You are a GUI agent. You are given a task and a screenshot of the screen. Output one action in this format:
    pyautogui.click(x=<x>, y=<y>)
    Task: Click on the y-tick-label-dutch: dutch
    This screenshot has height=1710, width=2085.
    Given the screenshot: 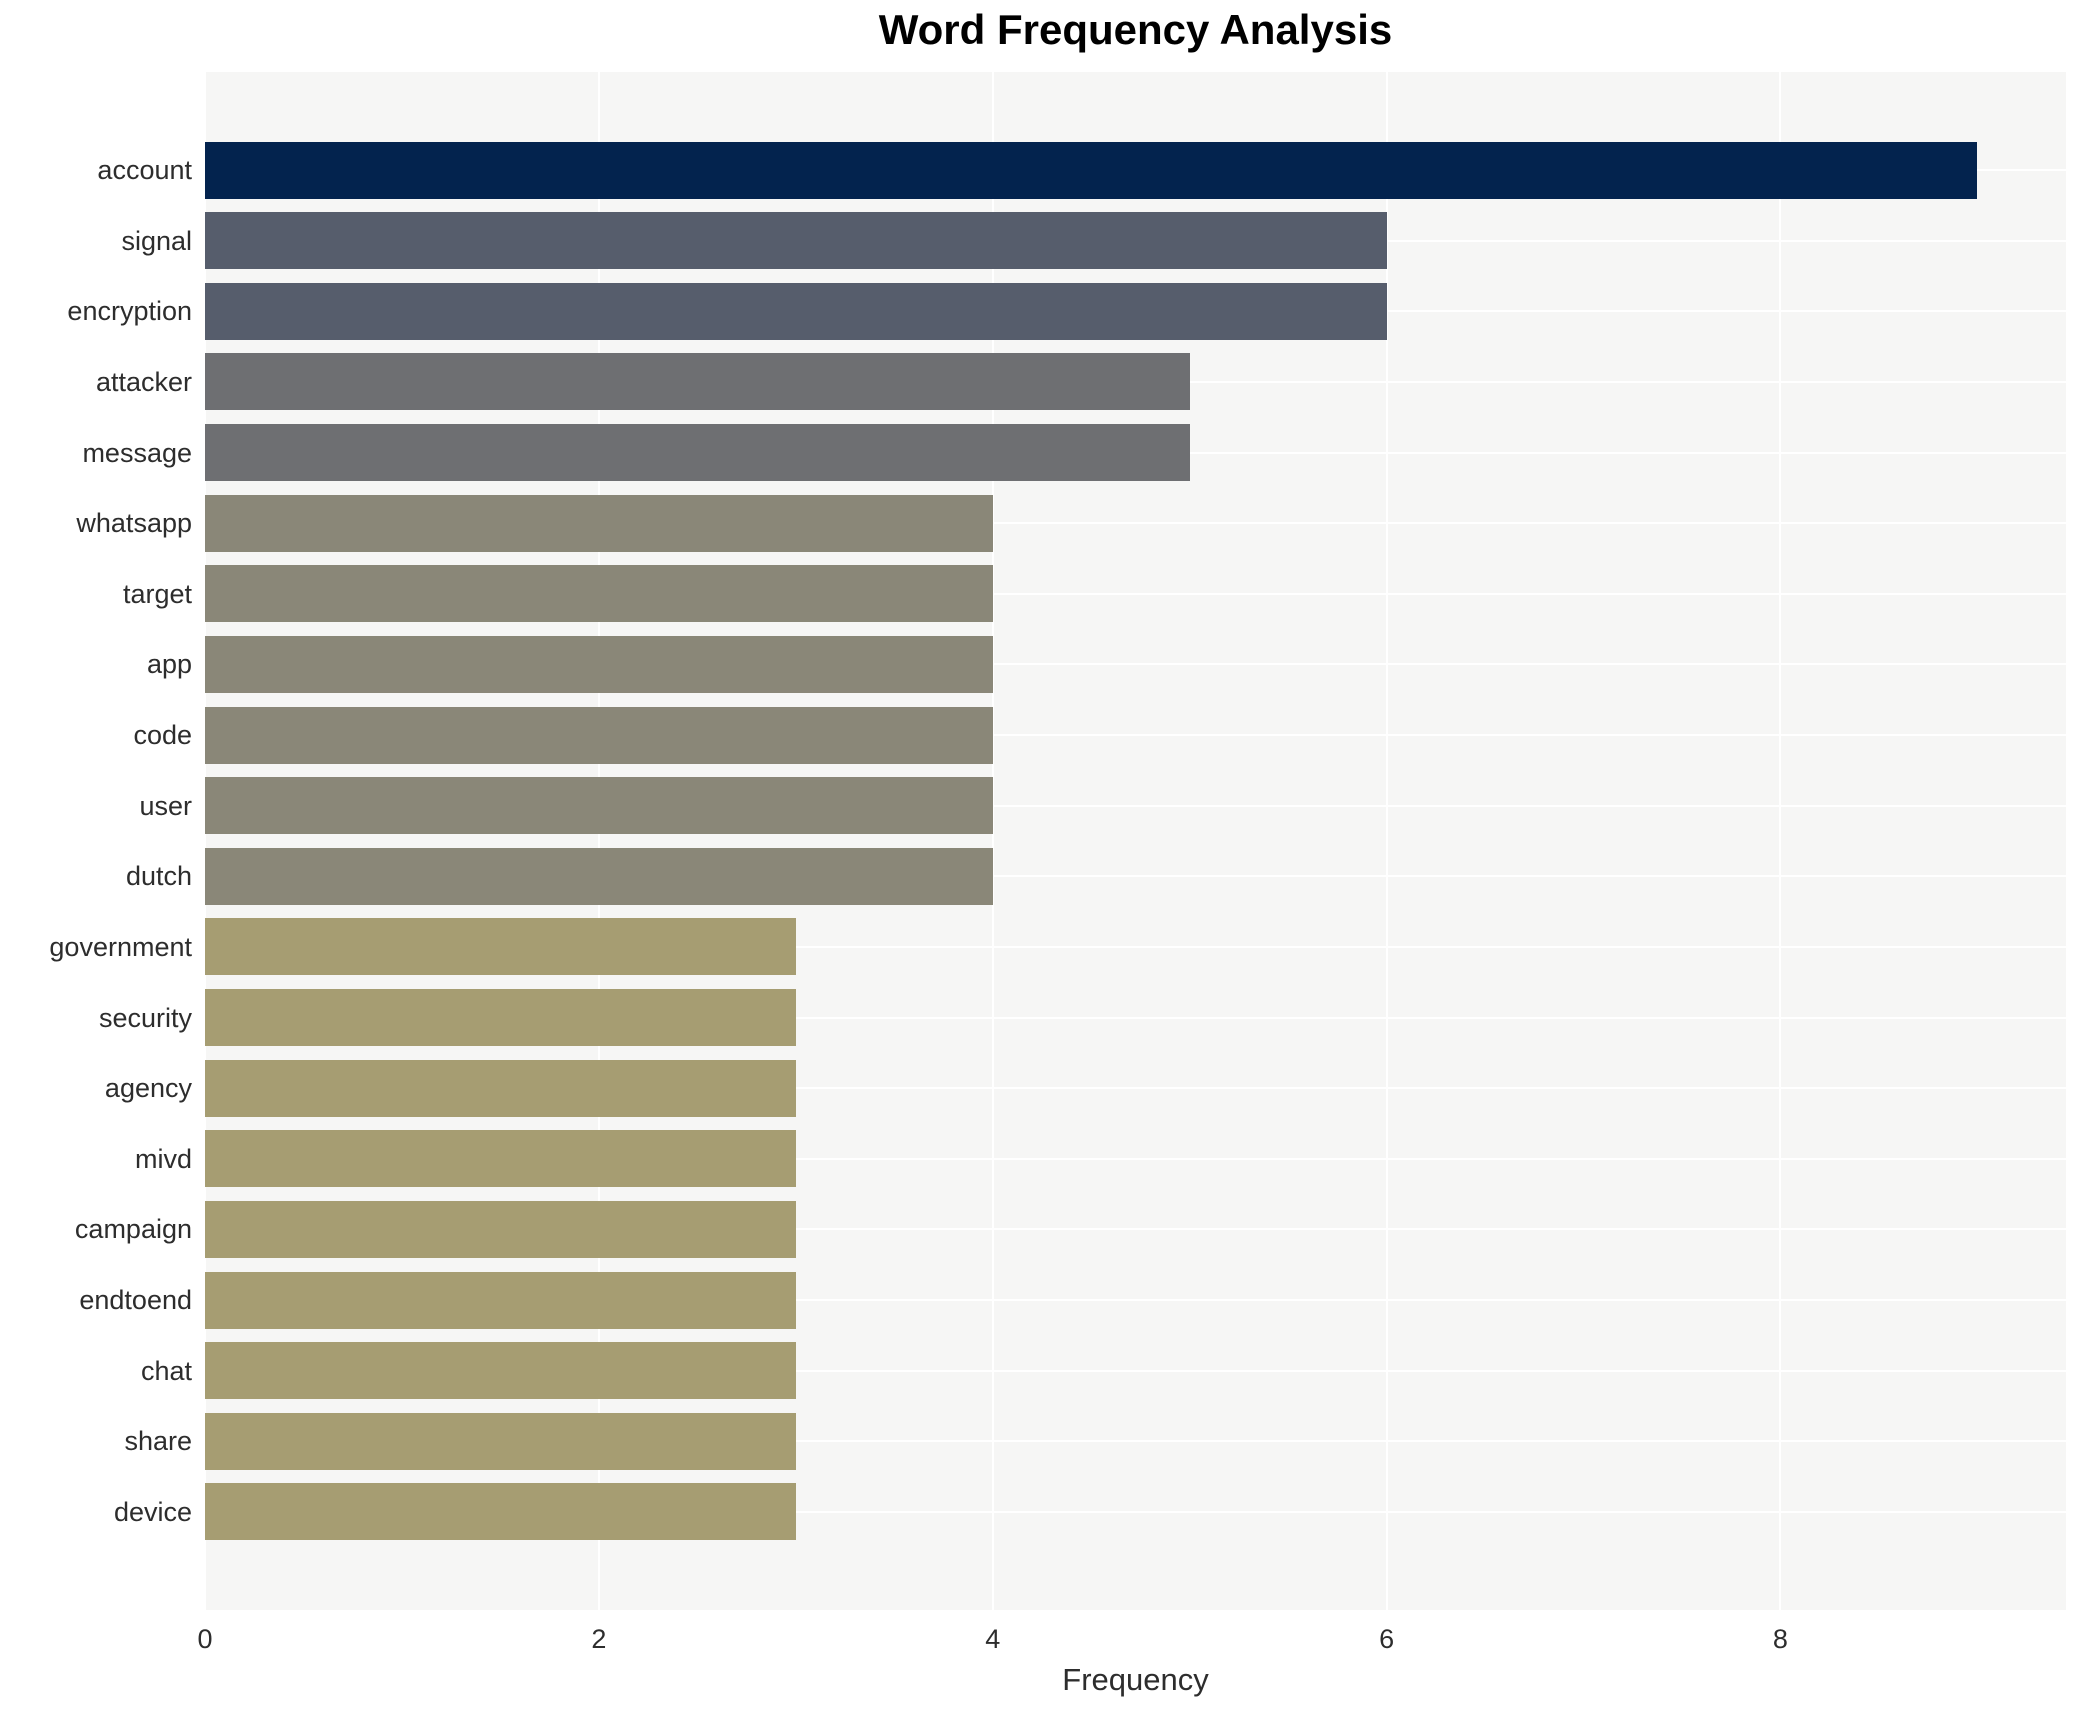 What is the action you would take?
    pyautogui.click(x=158, y=876)
    